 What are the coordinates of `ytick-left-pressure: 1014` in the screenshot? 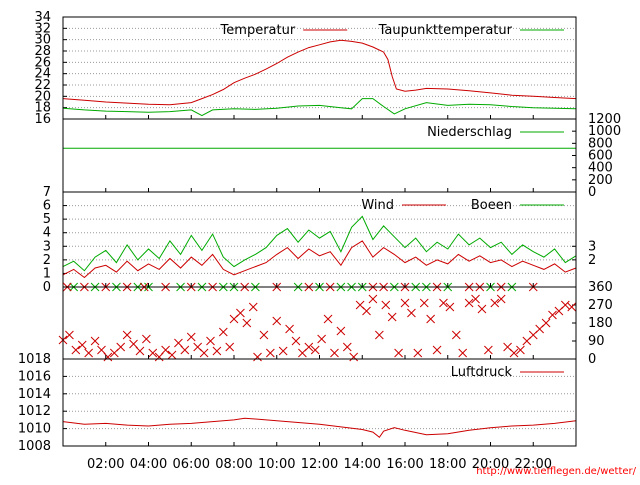 It's located at (34, 394).